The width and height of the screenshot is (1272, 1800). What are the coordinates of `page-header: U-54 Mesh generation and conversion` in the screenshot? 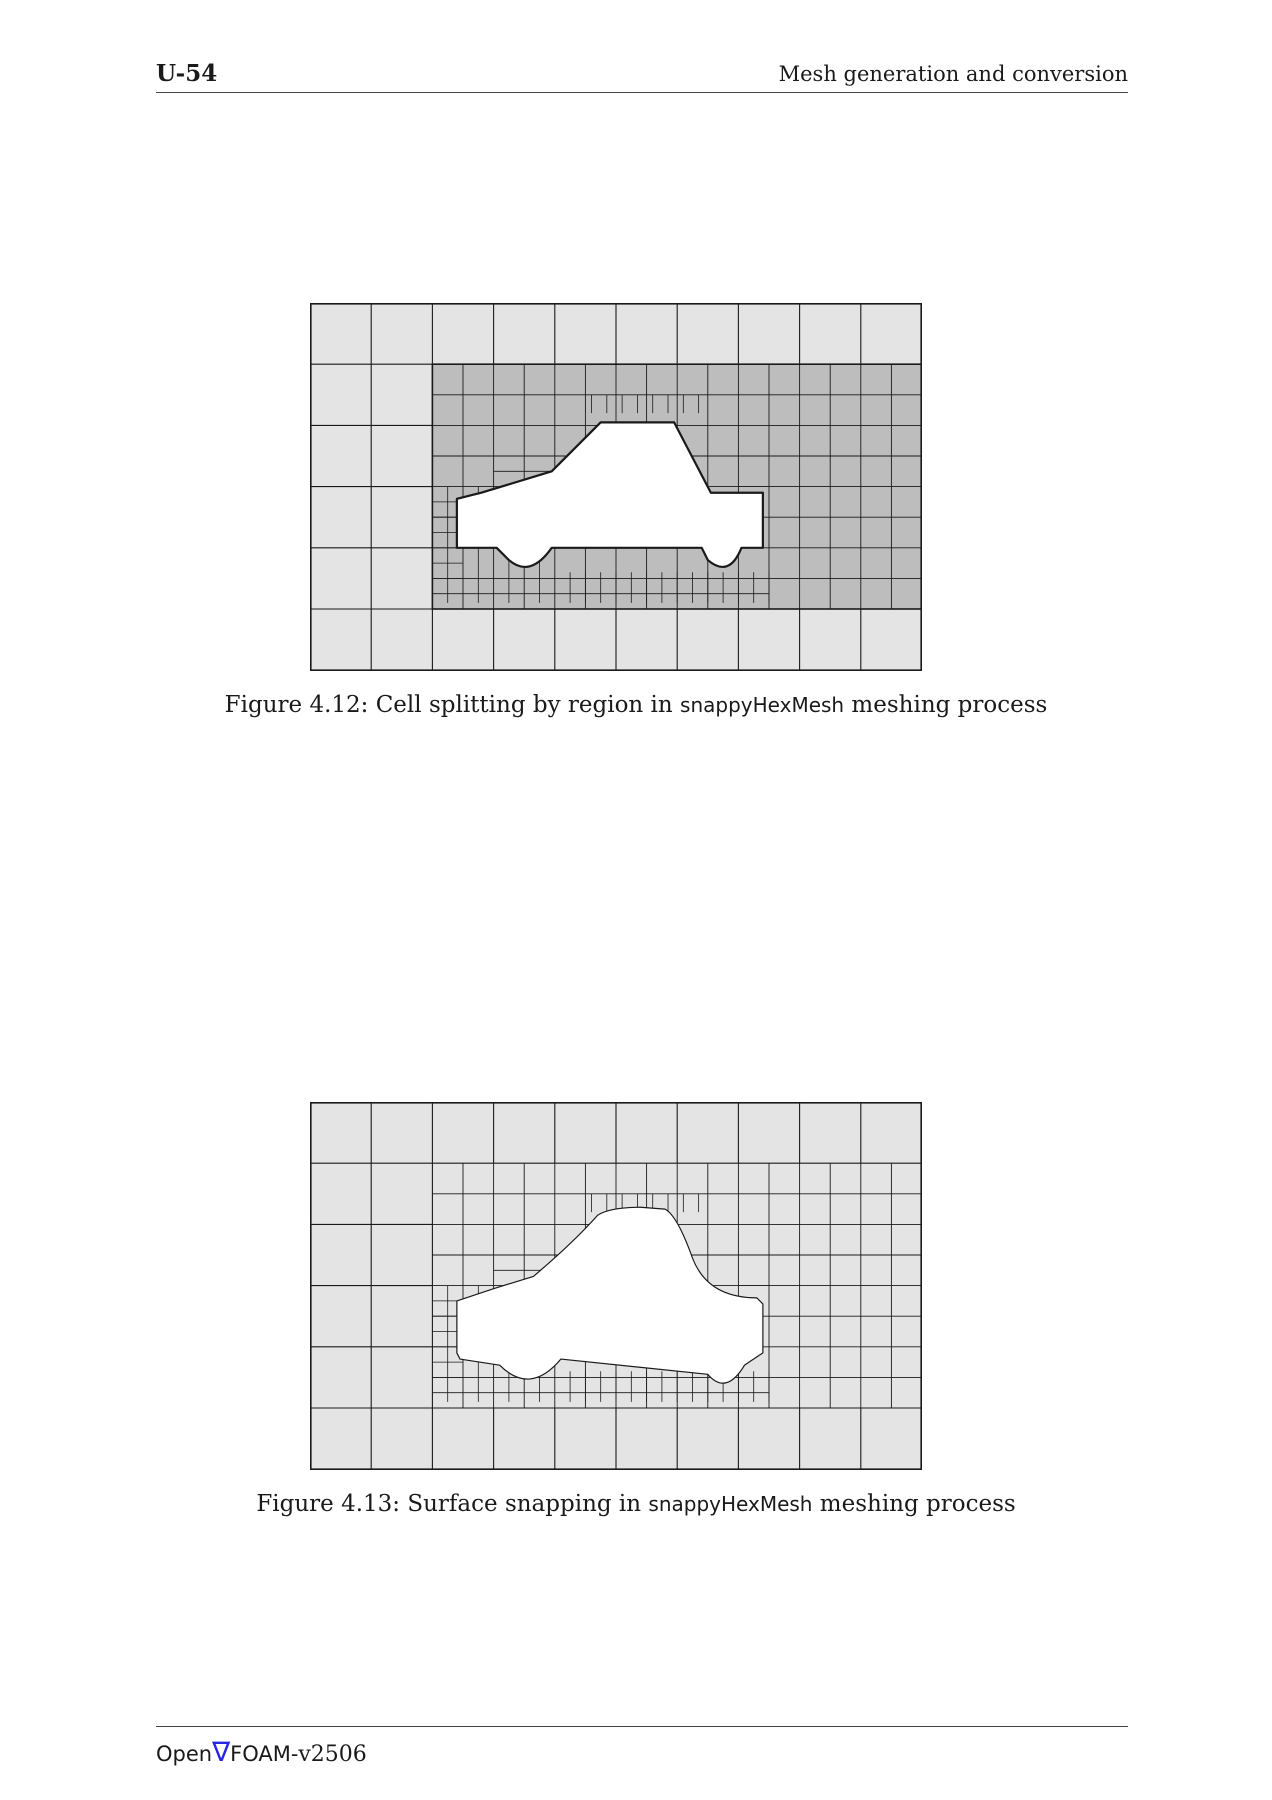 It's located at (642, 75).